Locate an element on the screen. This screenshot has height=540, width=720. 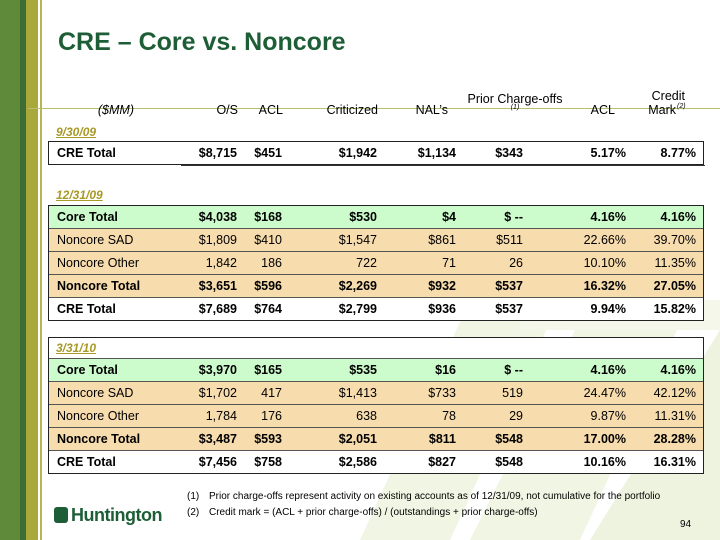
cell-value: $3,970 is located at coordinates (217, 370).